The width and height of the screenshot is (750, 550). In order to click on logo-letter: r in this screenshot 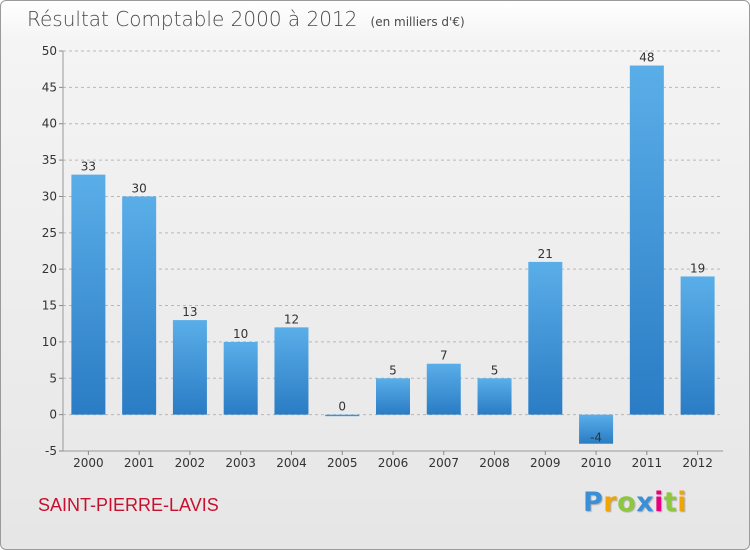, I will do `click(610, 502)`.